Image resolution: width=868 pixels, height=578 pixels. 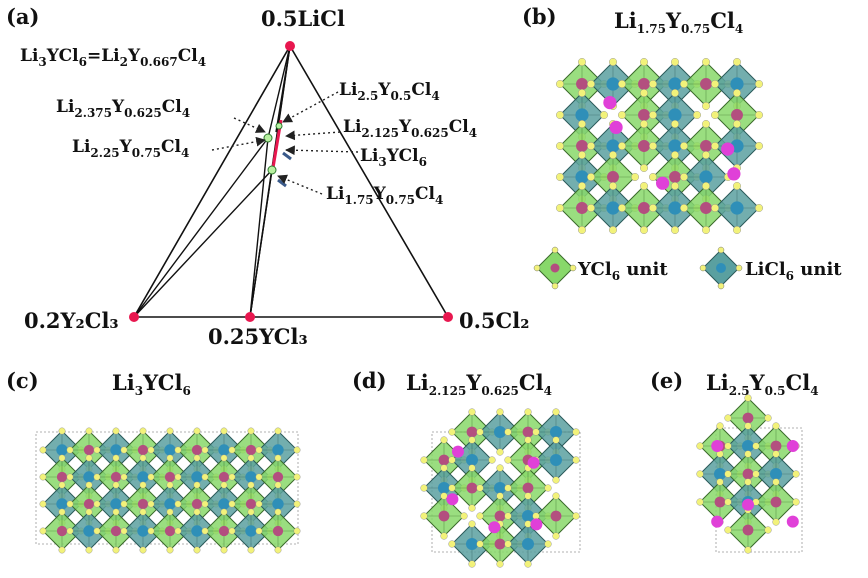 What do you see at coordinates (448, 317) in the screenshot?
I see `vertex-cl2` at bounding box center [448, 317].